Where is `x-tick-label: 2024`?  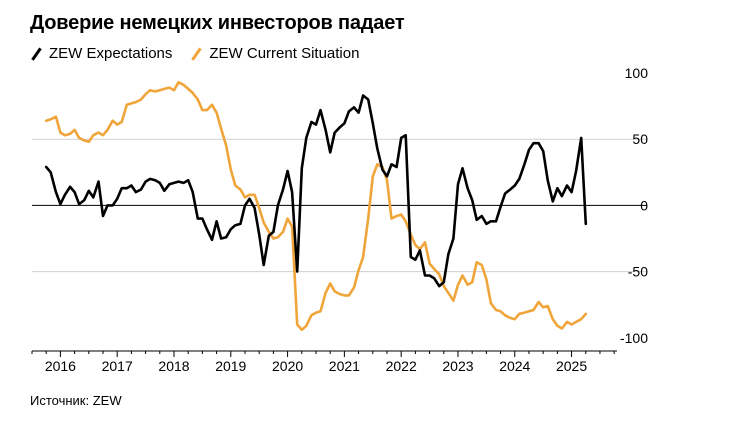 x-tick-label: 2024 is located at coordinates (514, 366).